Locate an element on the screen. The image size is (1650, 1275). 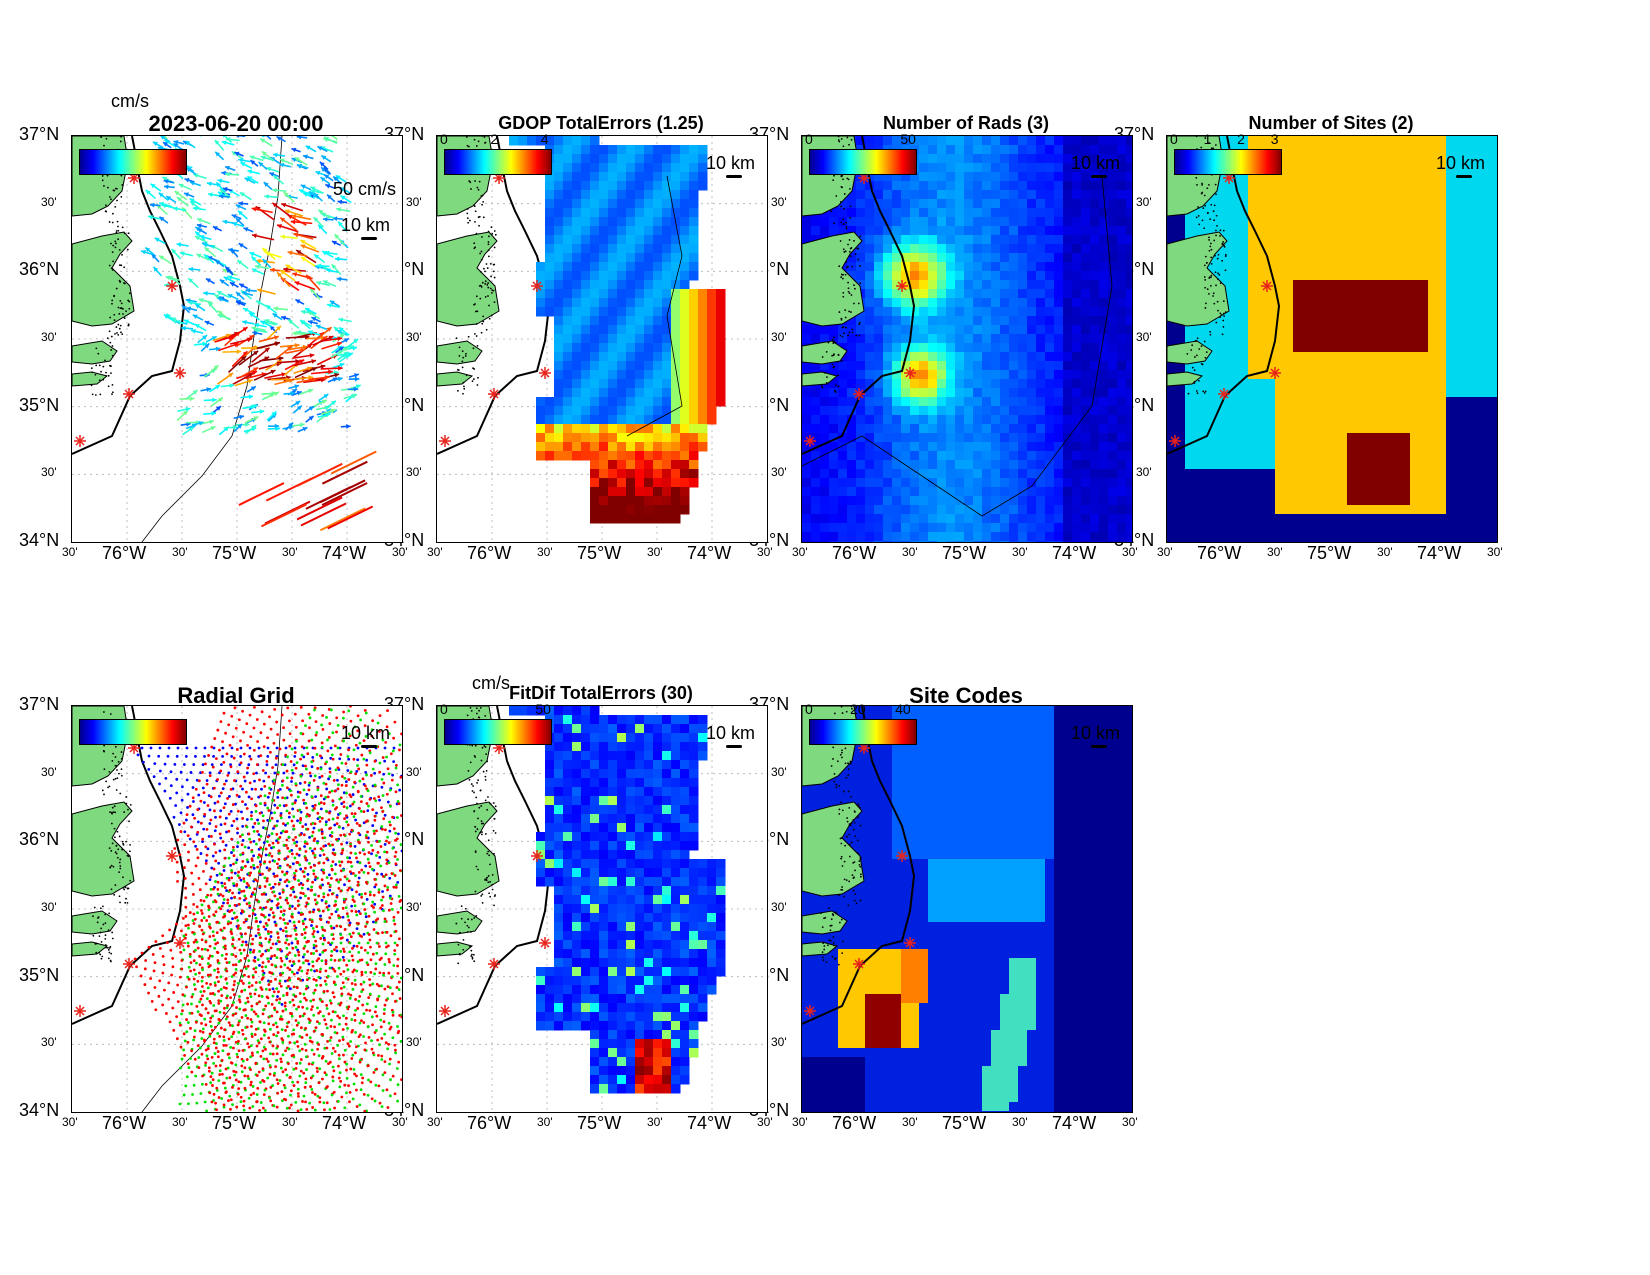
panel-title: FitDif TotalErrors (30) is located at coordinates (601, 693).